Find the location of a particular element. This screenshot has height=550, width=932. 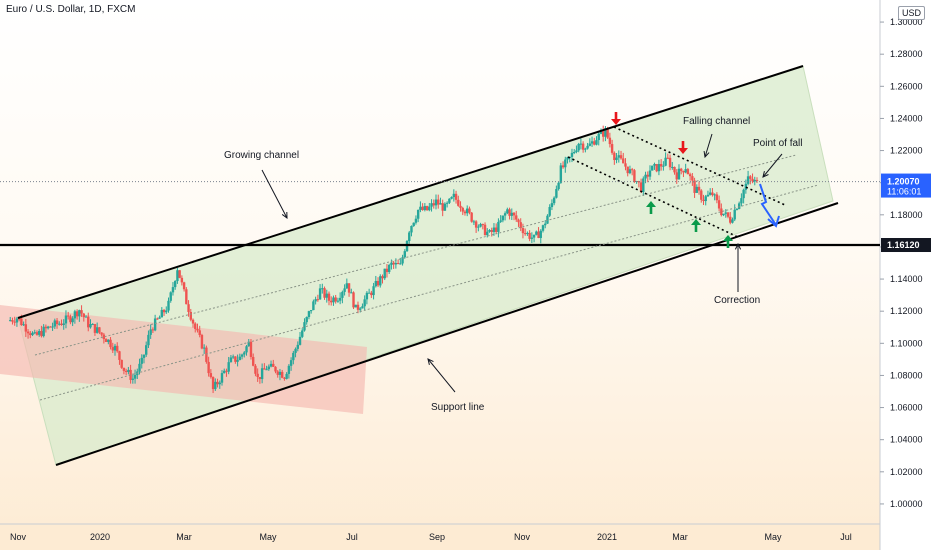

time-tick-label: Jul is located at coordinates (846, 537).